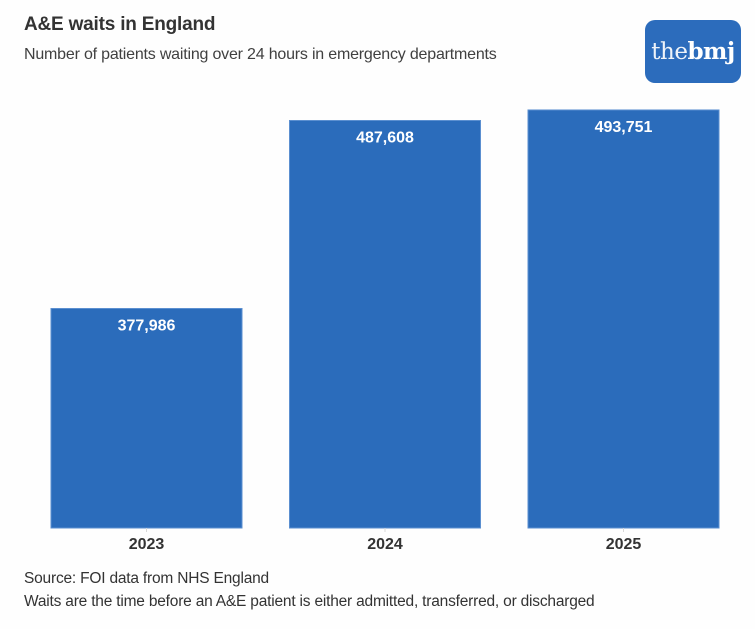 The width and height of the screenshot is (755, 629). I want to click on bar-2023, so click(146, 418).